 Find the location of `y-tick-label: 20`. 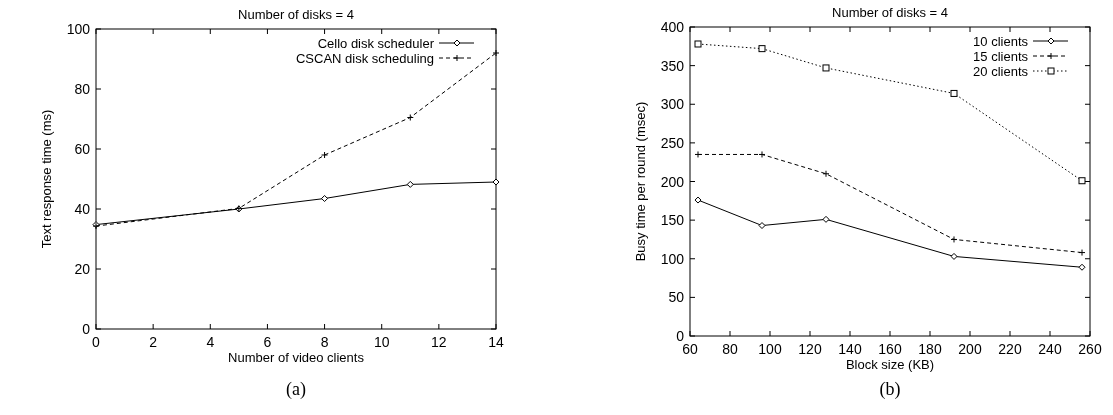

y-tick-label: 20 is located at coordinates (82, 269).